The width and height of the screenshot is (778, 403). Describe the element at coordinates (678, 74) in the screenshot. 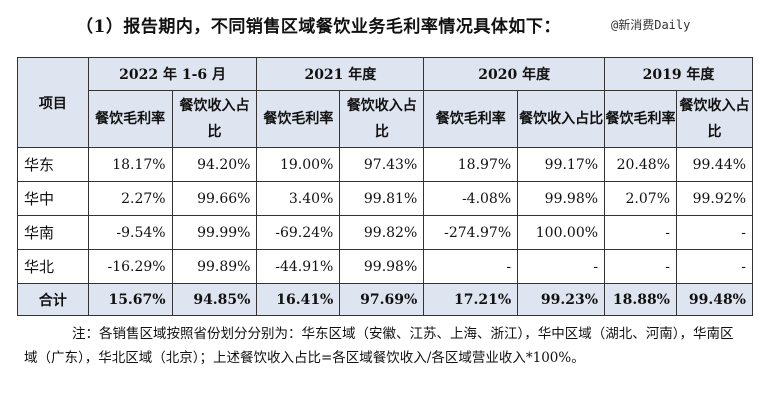

I see `period-header: 2019 年度` at that location.